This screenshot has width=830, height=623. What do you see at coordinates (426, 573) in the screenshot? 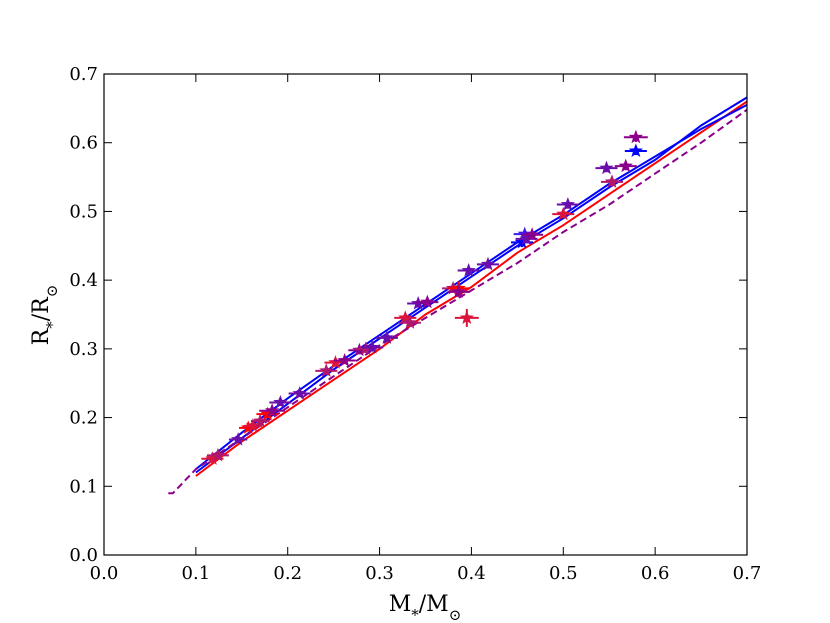
I see `x-tick-labels: 0.0 0.1 0.2 0.3 0.4 0.5 0.6 0.7` at bounding box center [426, 573].